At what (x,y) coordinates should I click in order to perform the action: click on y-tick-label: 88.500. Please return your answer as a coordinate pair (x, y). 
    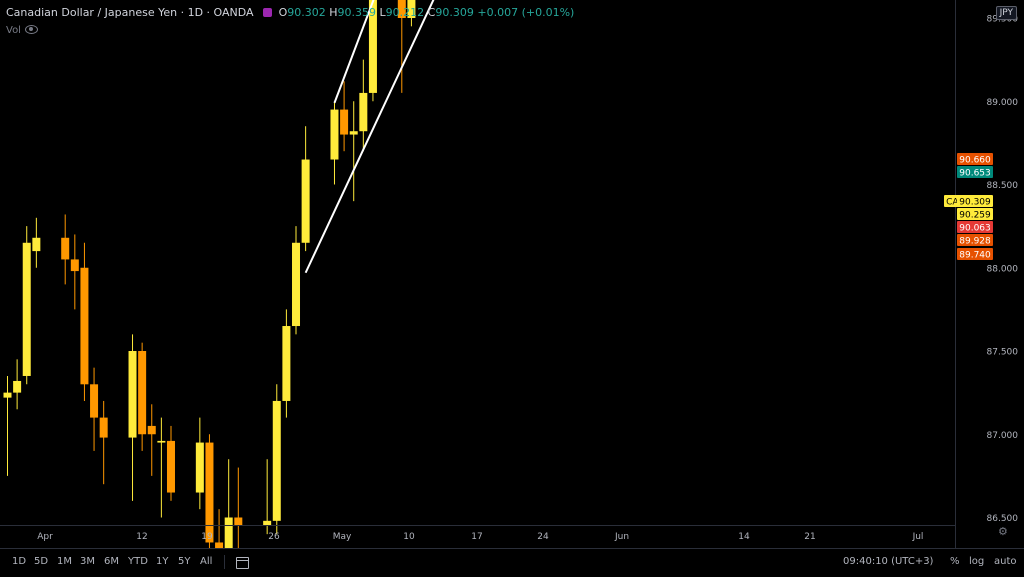
    Looking at the image, I should click on (1003, 186).